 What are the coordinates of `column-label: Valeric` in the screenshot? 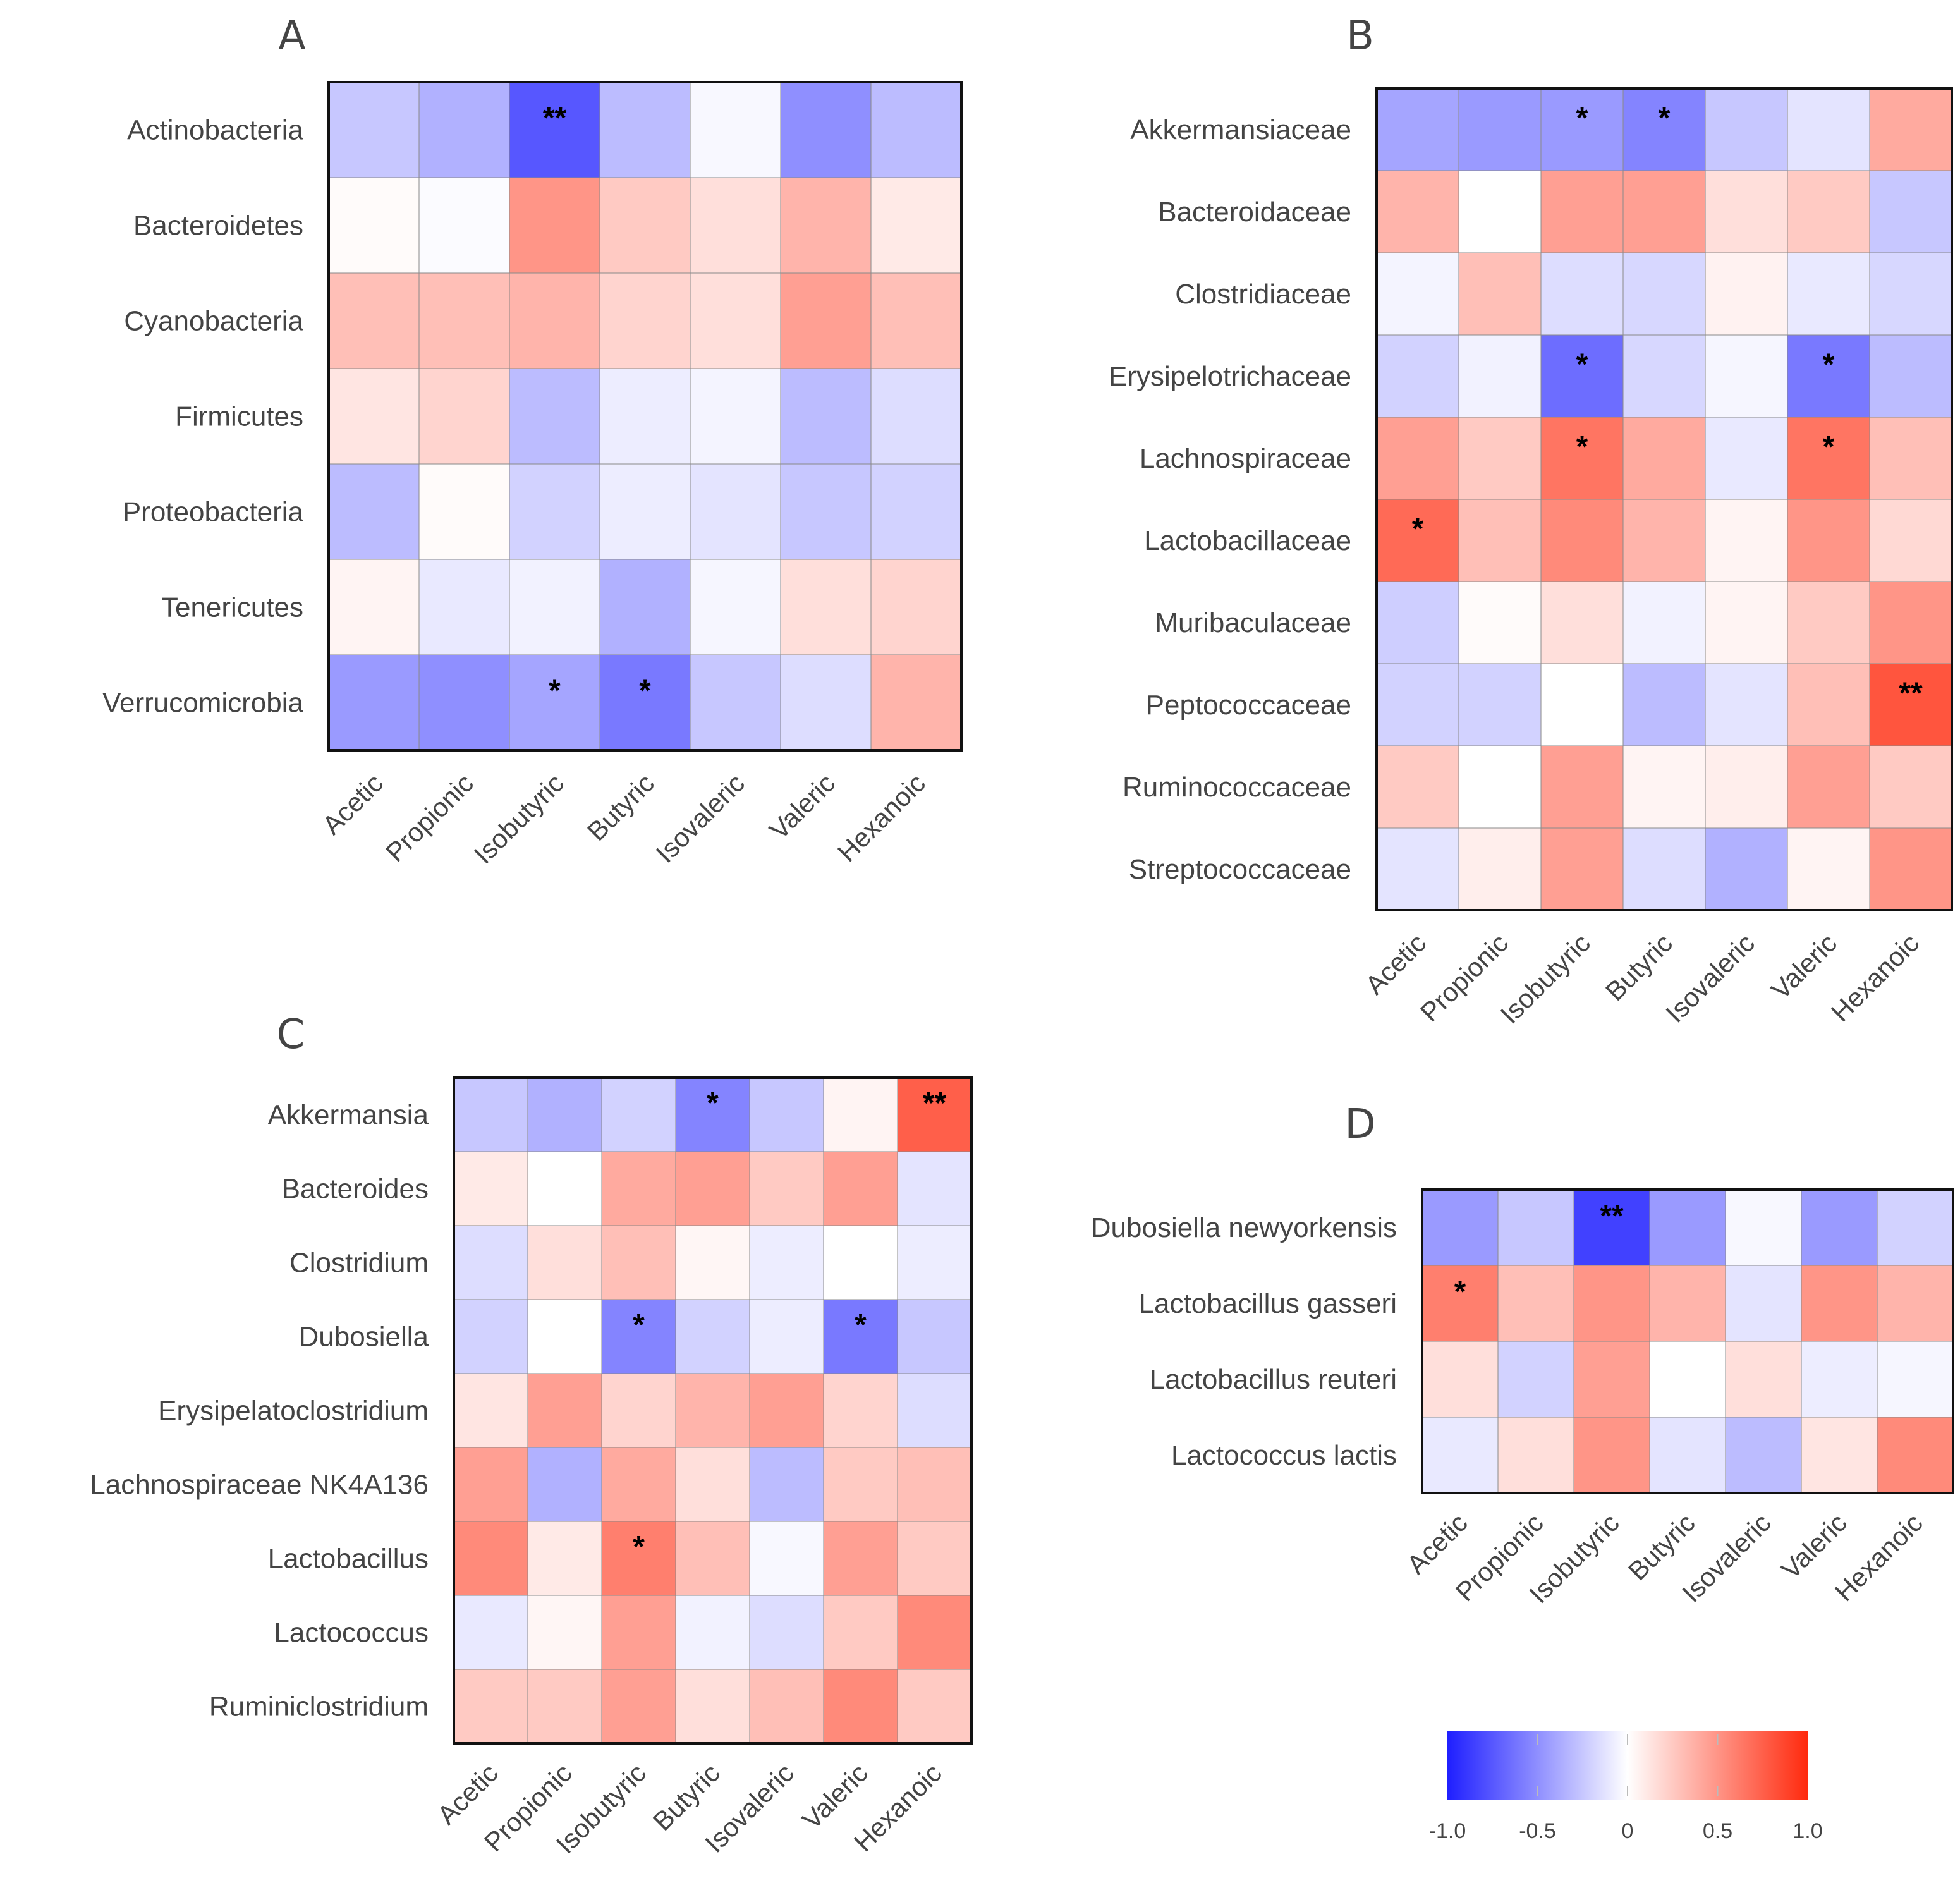 It's located at (1803, 966).